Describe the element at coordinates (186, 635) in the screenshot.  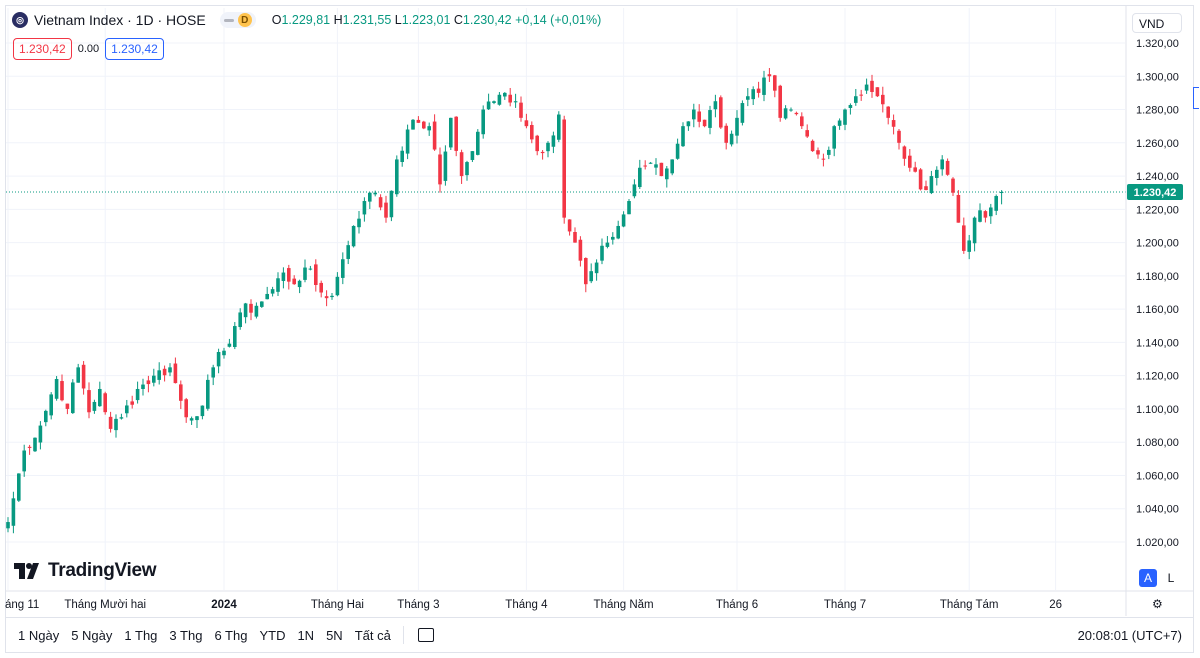
I see `range-3m: 3 Thg` at that location.